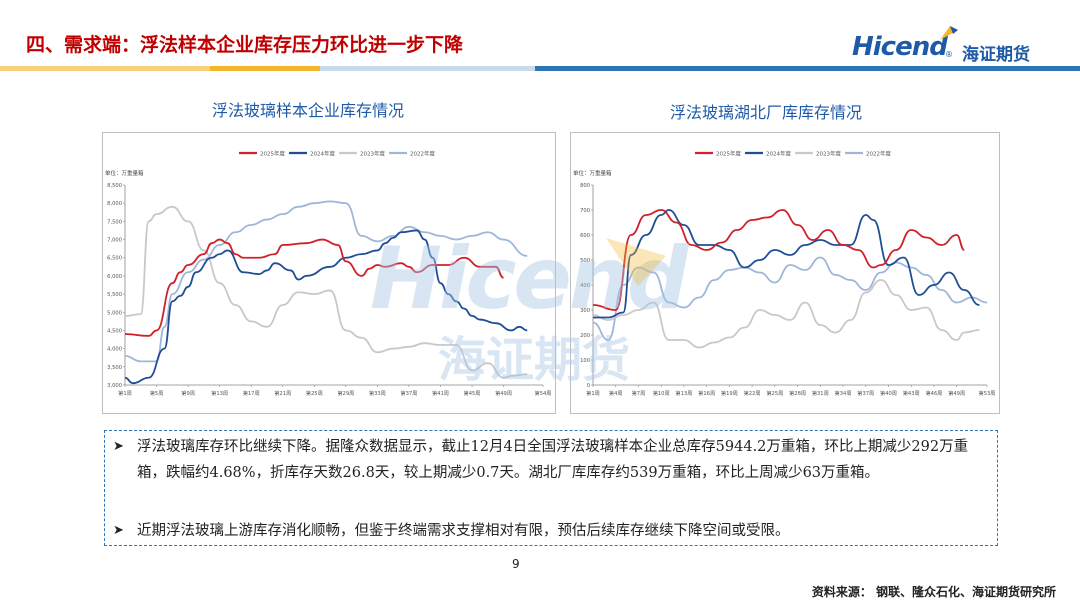  I want to click on y-tick-label: 400, so click(585, 286).